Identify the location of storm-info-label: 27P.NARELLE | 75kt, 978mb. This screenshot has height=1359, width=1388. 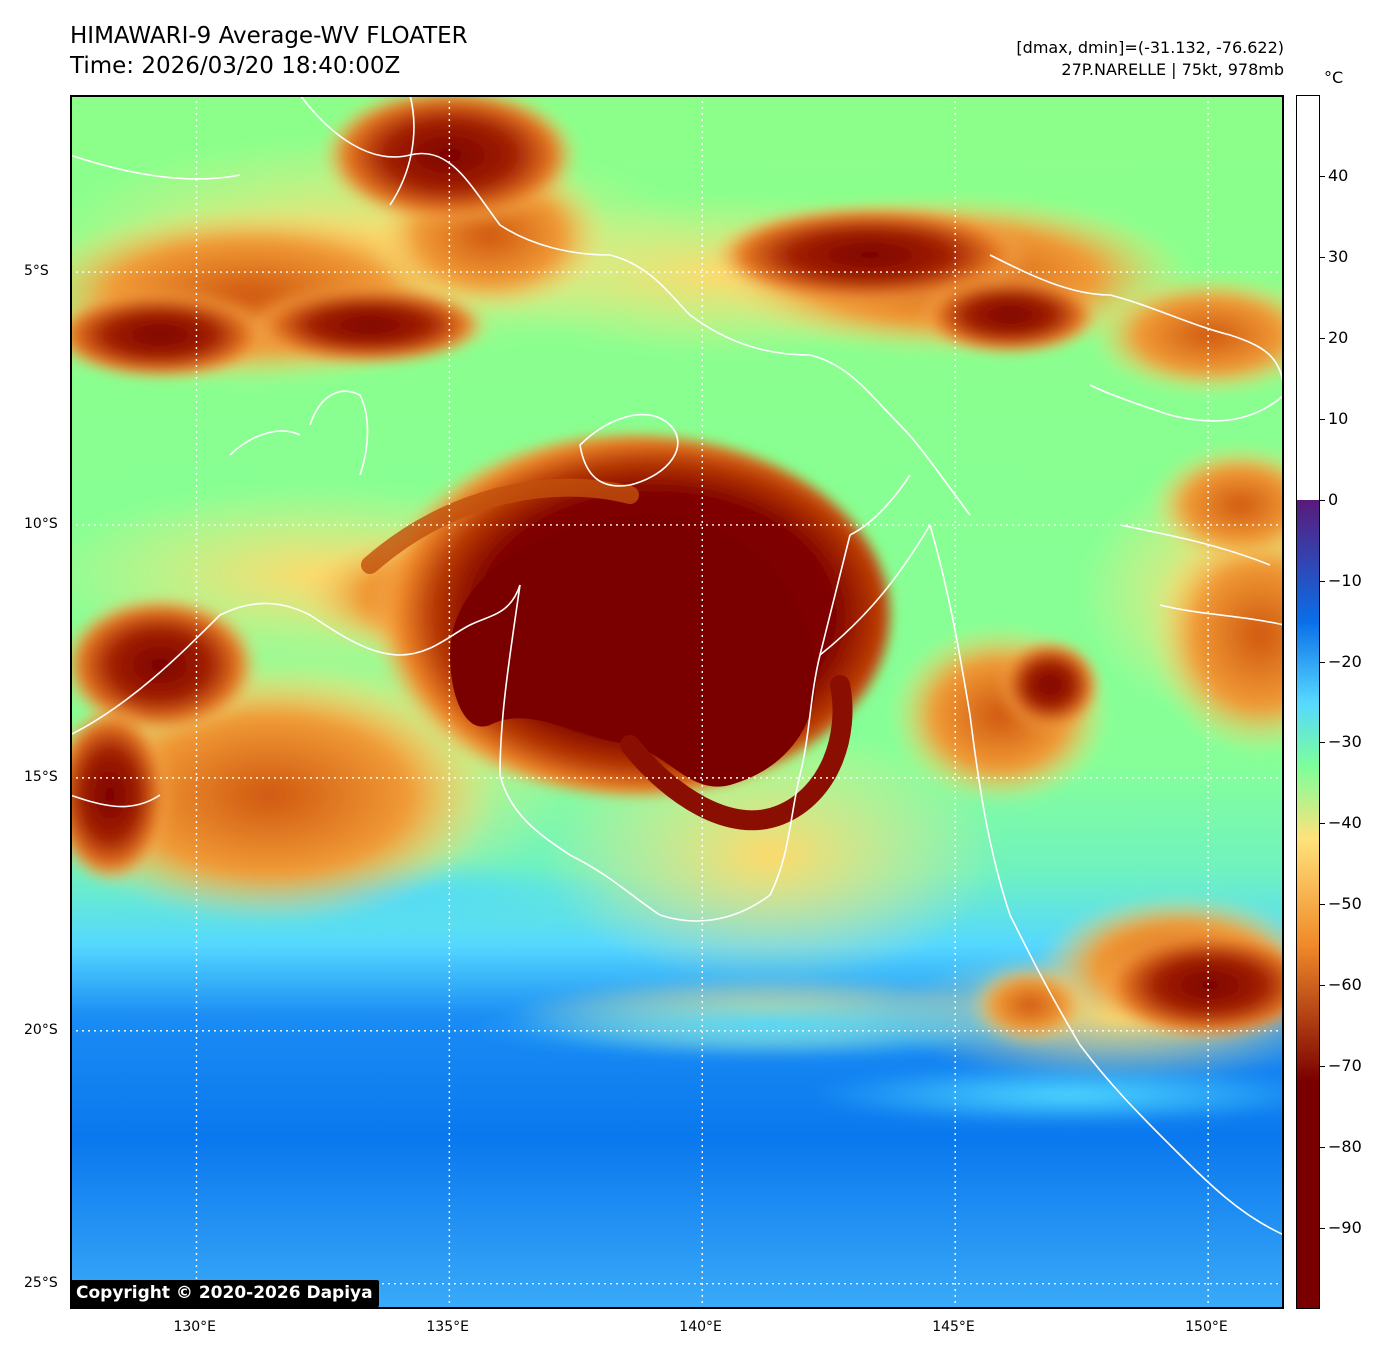
(1172, 69).